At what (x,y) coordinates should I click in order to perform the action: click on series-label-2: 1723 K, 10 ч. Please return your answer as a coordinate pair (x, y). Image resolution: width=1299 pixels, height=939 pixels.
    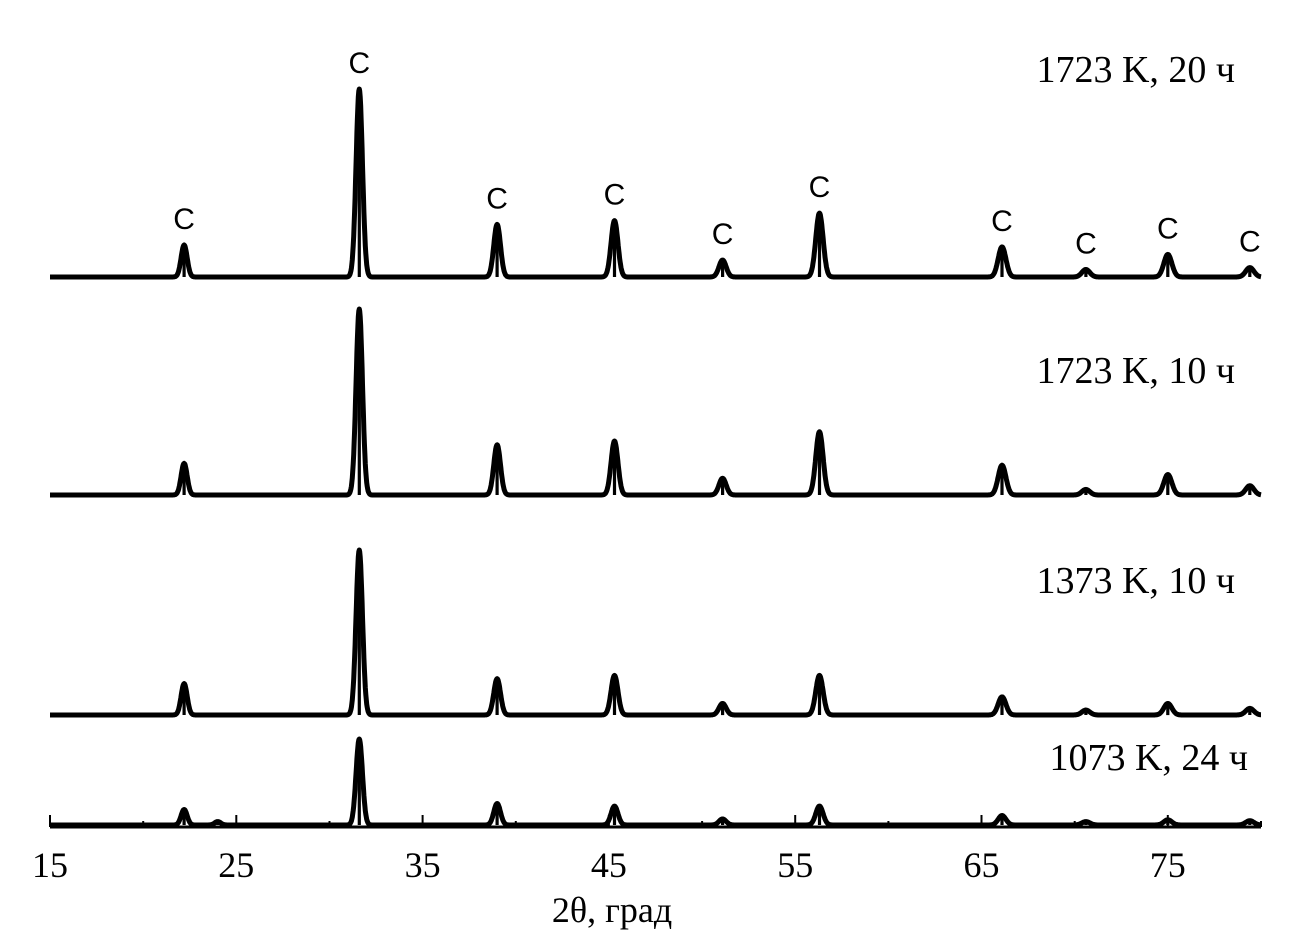
    Looking at the image, I should click on (1135, 371).